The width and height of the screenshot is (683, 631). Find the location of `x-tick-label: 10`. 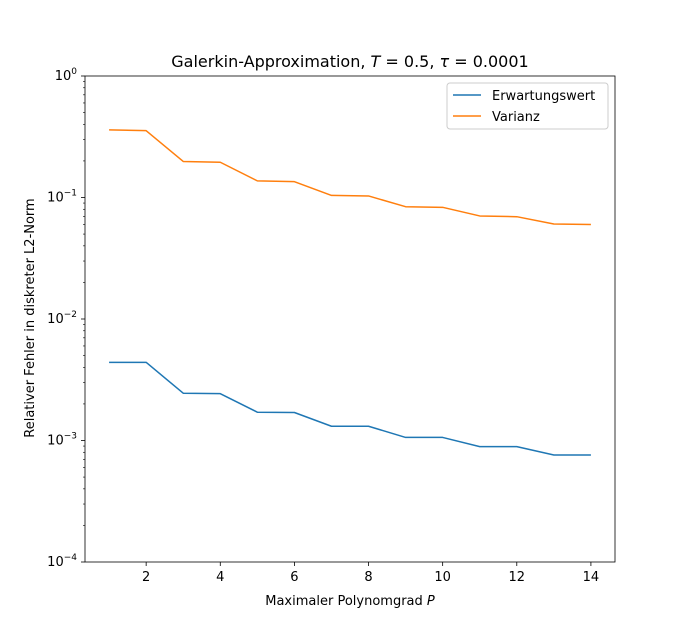

x-tick-label: 10 is located at coordinates (442, 577).